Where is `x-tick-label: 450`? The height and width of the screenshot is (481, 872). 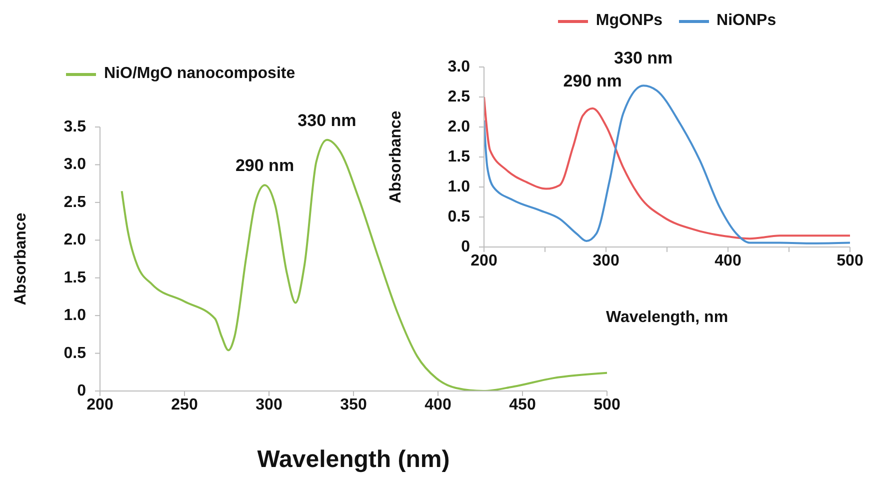
x-tick-label: 450 is located at coordinates (522, 405).